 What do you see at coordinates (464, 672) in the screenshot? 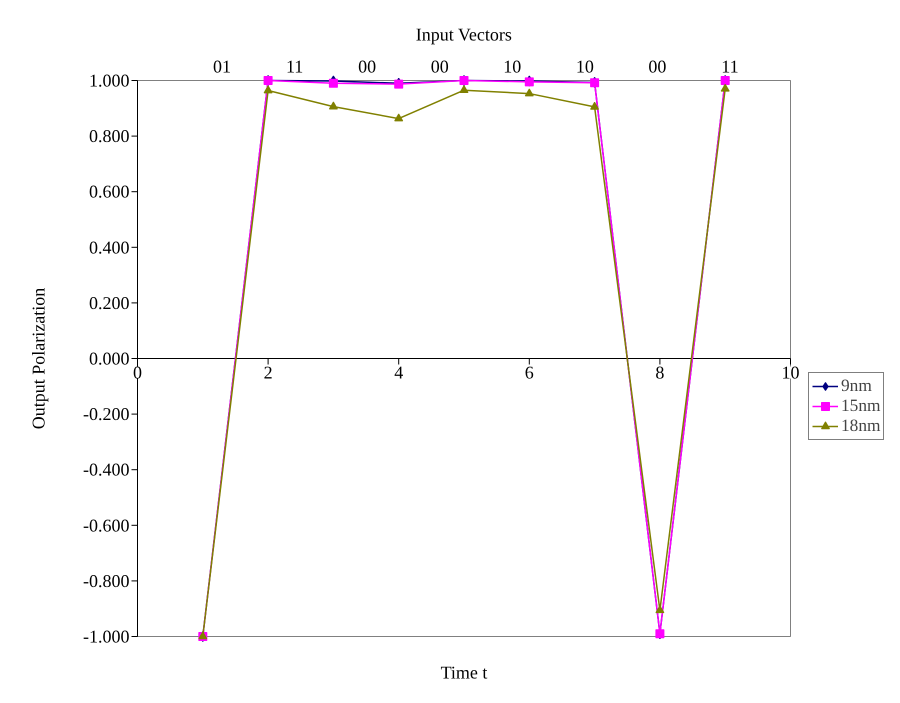
I see `x-axis-title: Time t` at bounding box center [464, 672].